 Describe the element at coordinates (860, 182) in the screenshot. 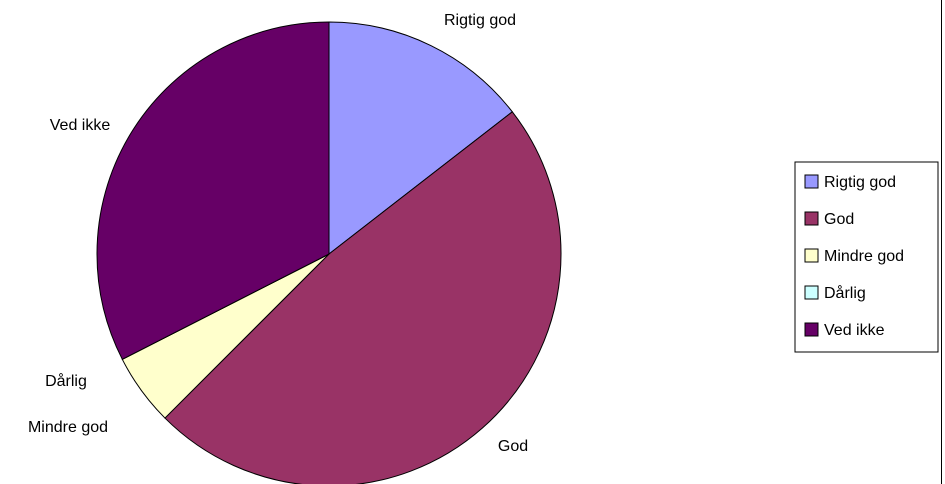

I see `legend-label-rigtig-god: Rigtig god` at that location.